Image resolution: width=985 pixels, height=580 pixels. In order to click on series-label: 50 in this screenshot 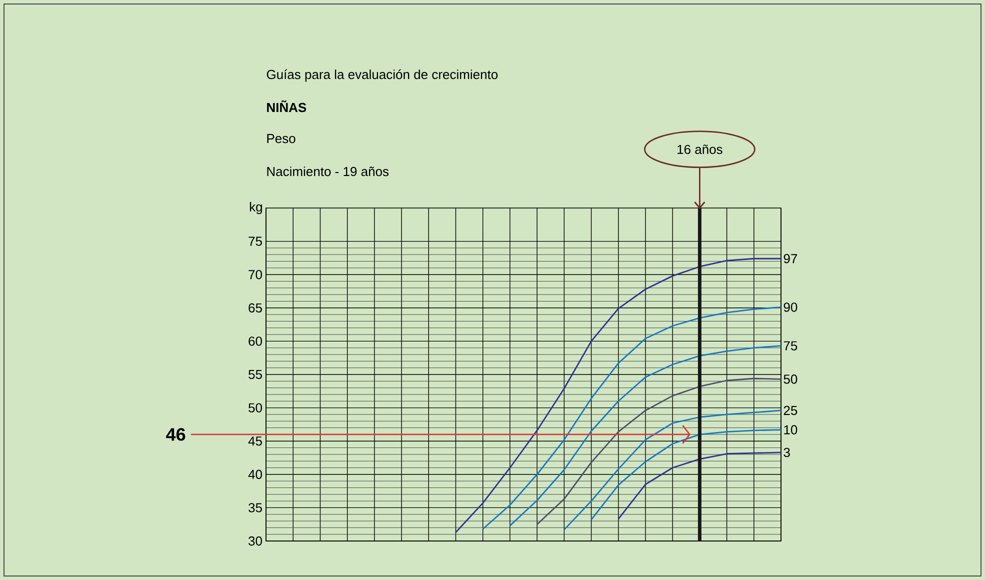, I will do `click(791, 379)`.